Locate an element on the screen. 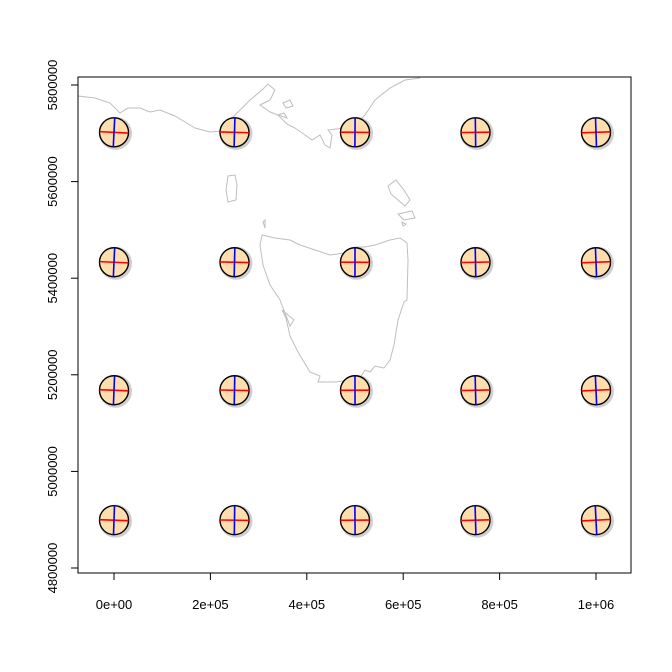 The image size is (672, 672). coastline-flinders-island is located at coordinates (401, 203).